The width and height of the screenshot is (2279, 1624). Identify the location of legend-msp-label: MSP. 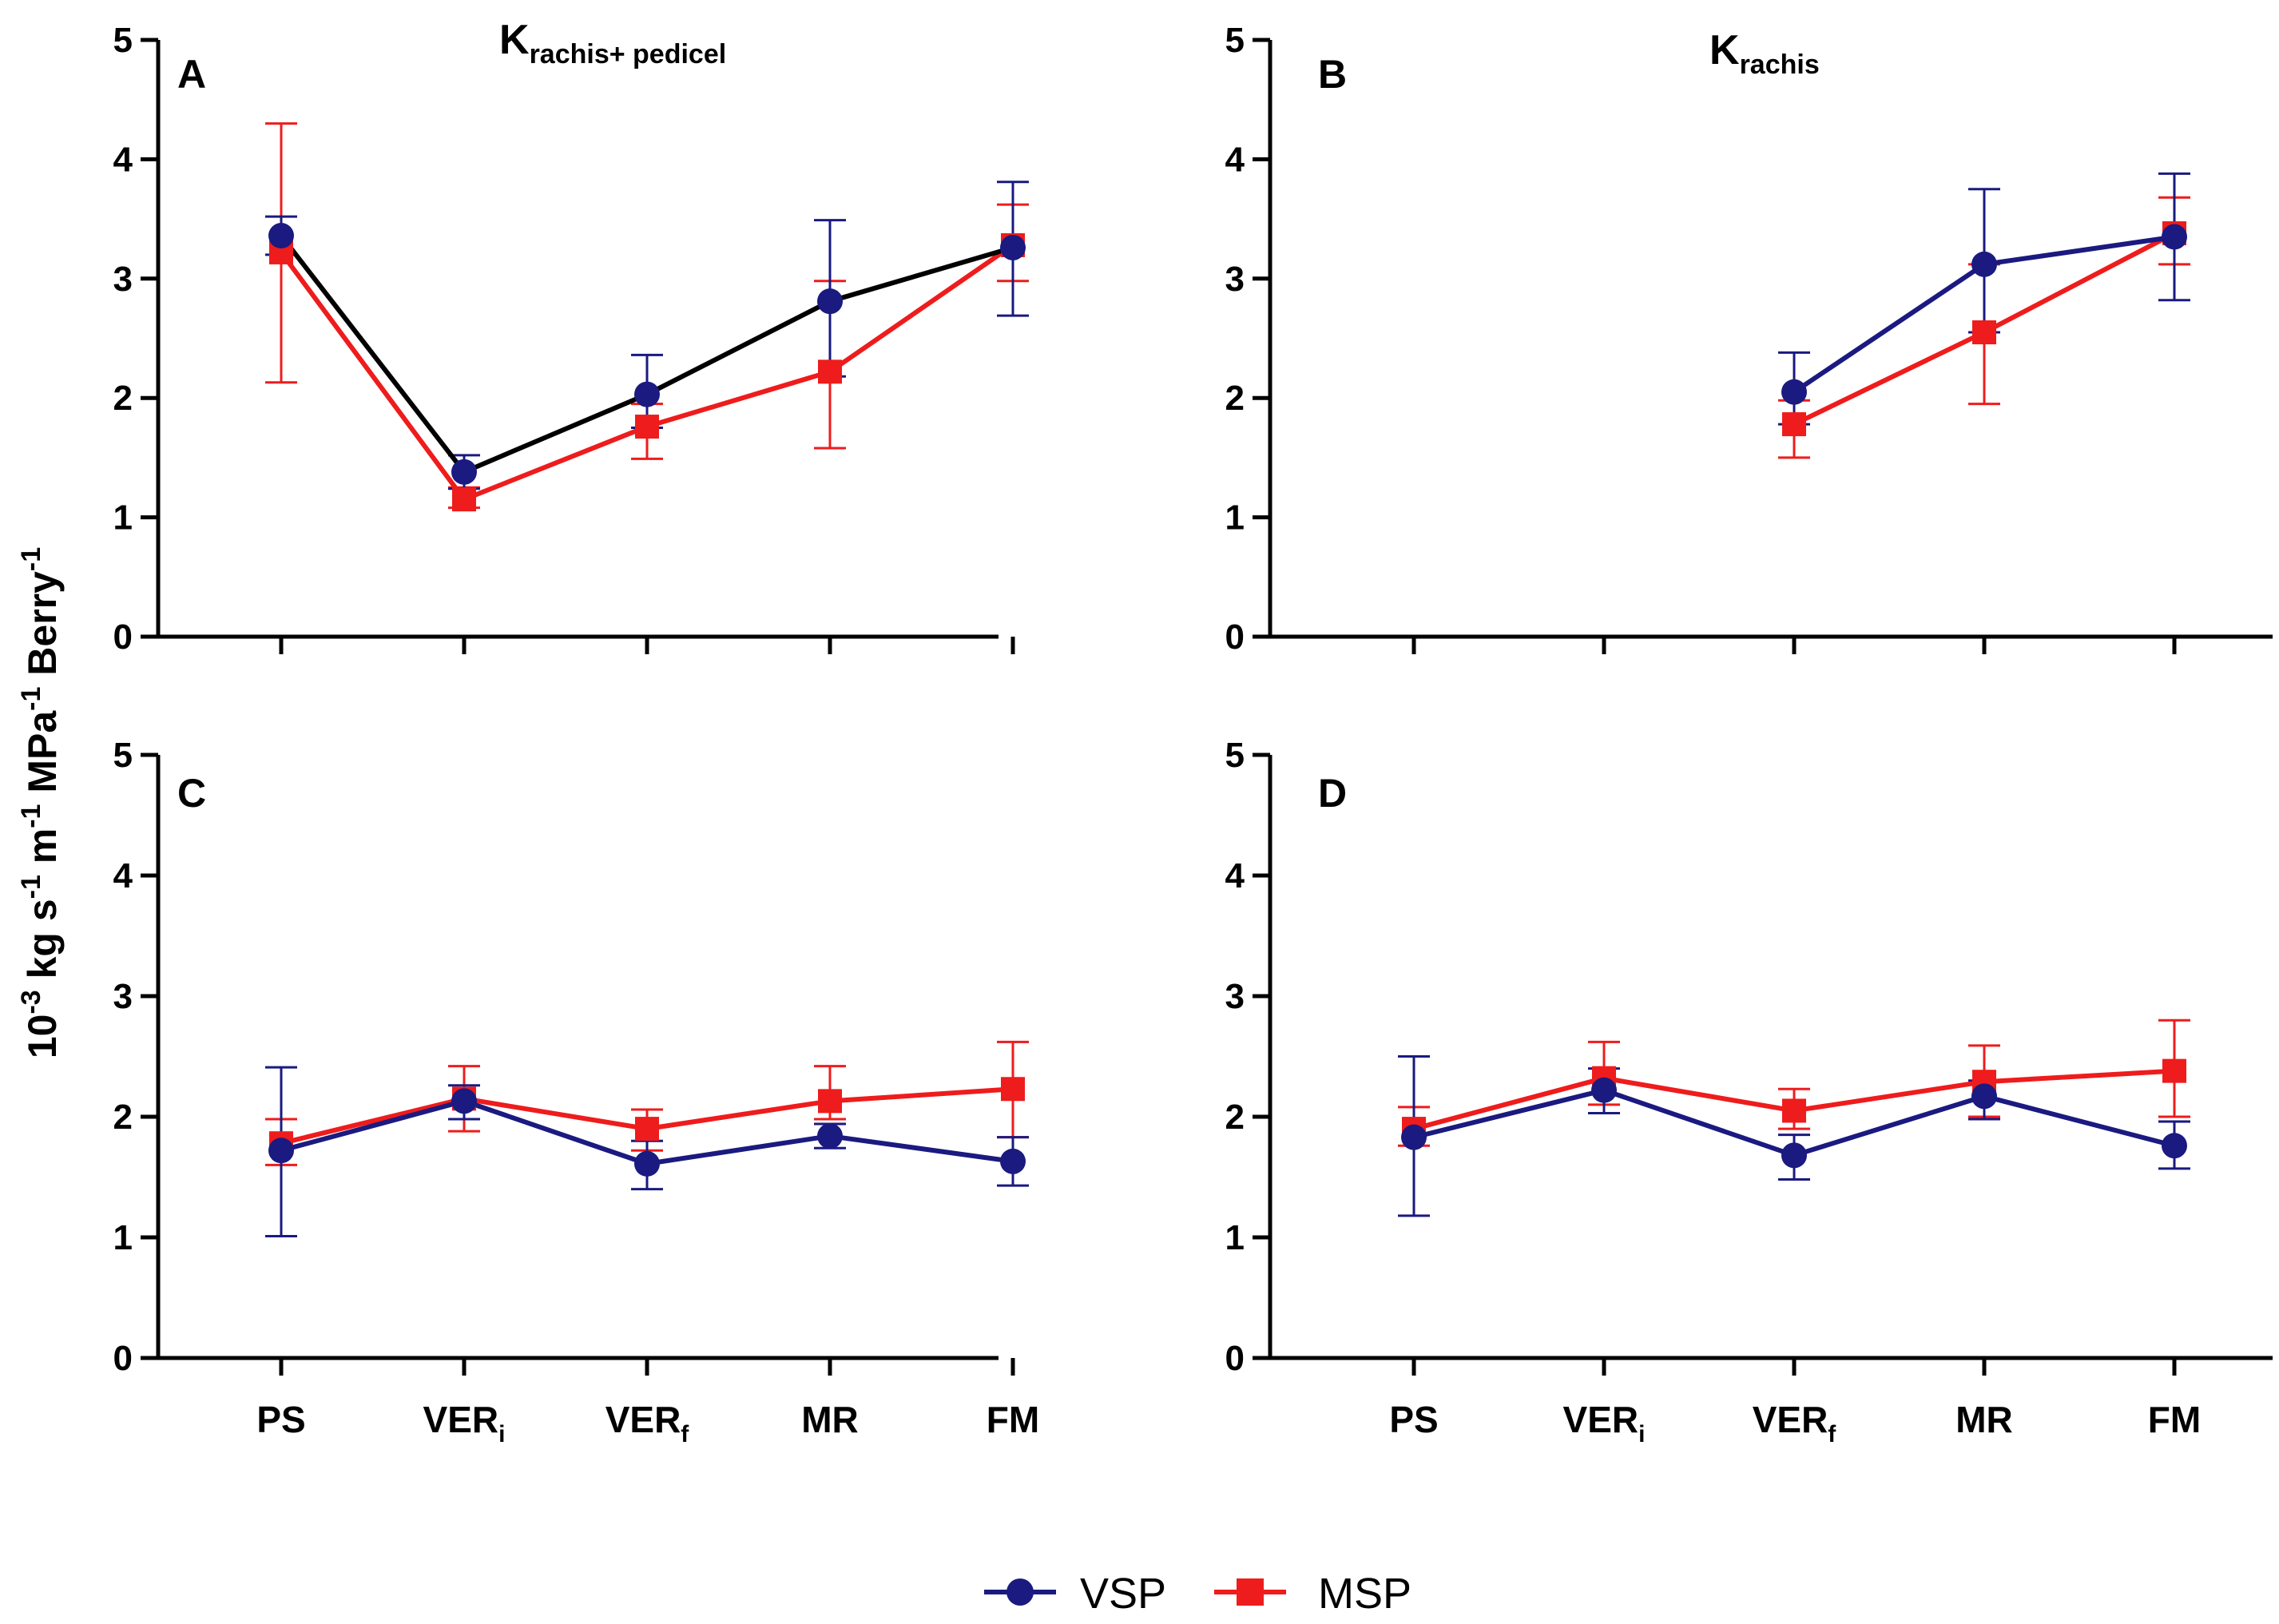
(1364, 1594).